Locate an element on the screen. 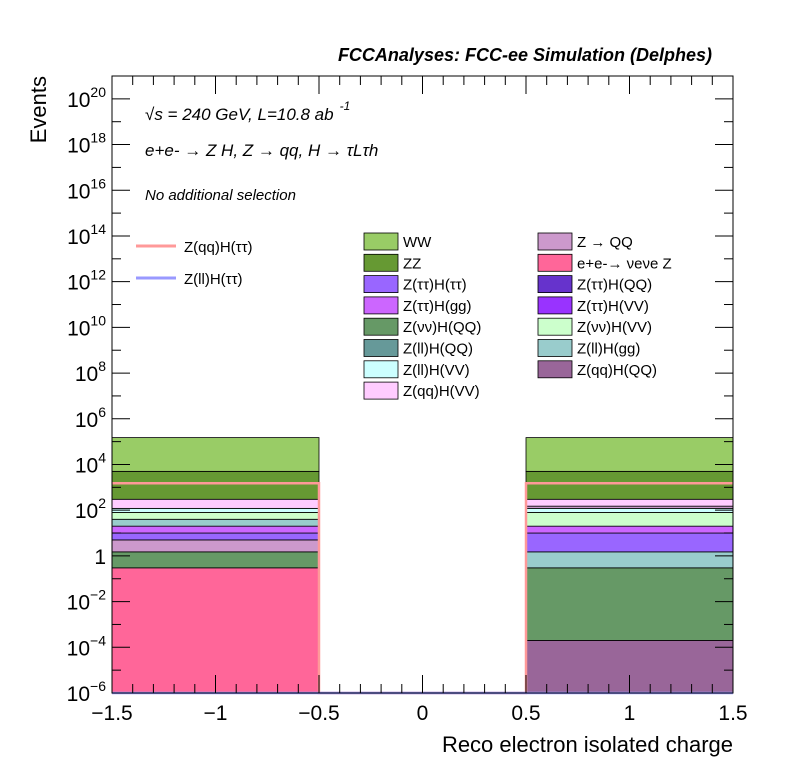 The height and width of the screenshot is (772, 796). y-tick-label: 10² is located at coordinates (90, 509).